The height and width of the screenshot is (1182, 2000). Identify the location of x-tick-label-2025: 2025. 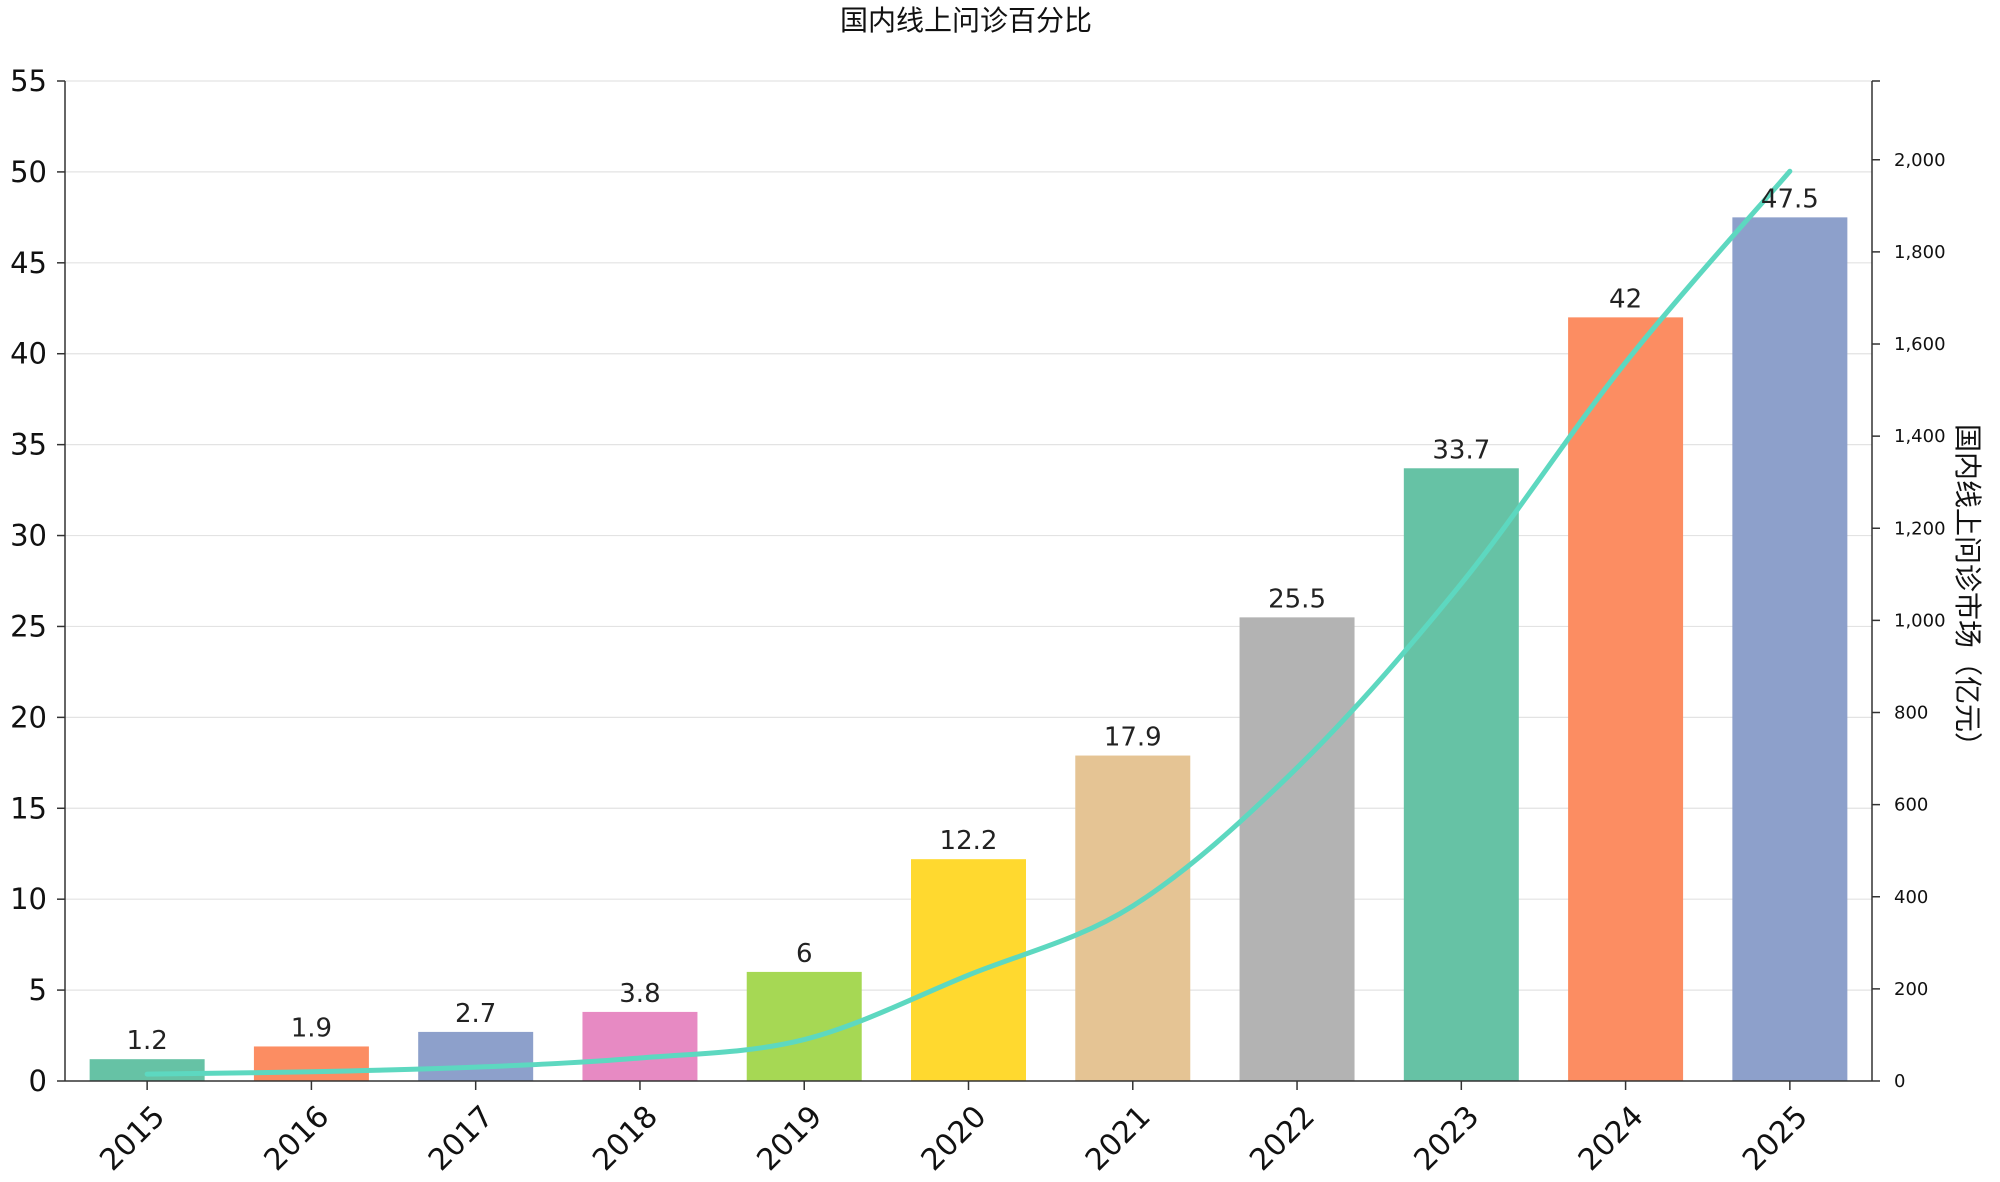
(1775, 1138).